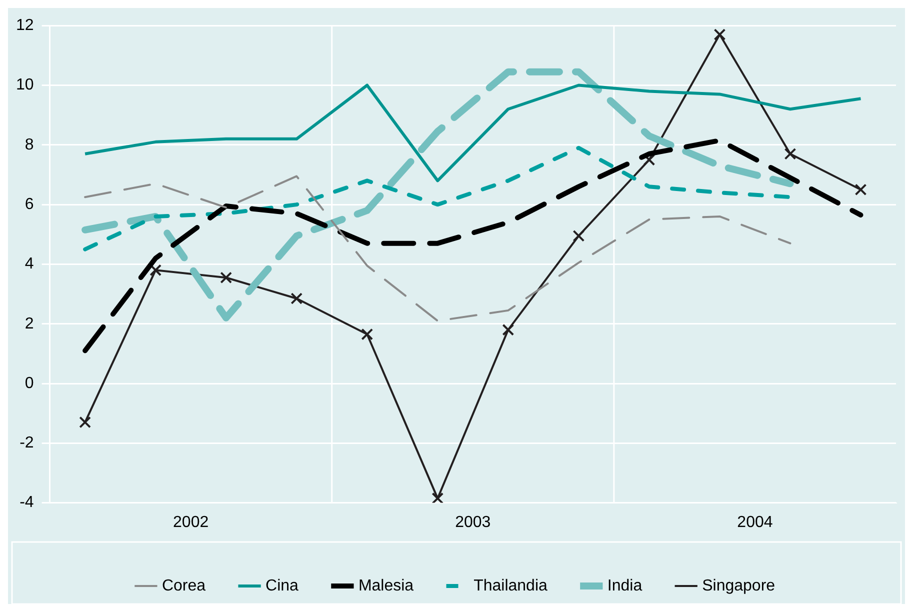 Image resolution: width=913 pixels, height=612 pixels. What do you see at coordinates (27, 503) in the screenshot?
I see `y-tick-label: -4` at bounding box center [27, 503].